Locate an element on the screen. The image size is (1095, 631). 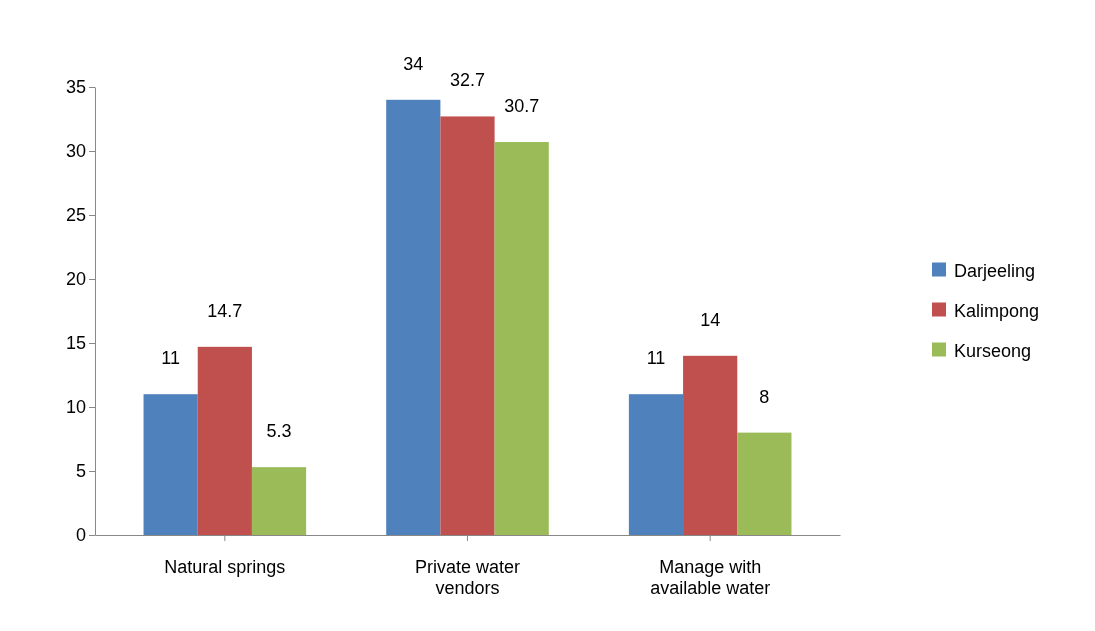
data-label: 8 is located at coordinates (764, 396).